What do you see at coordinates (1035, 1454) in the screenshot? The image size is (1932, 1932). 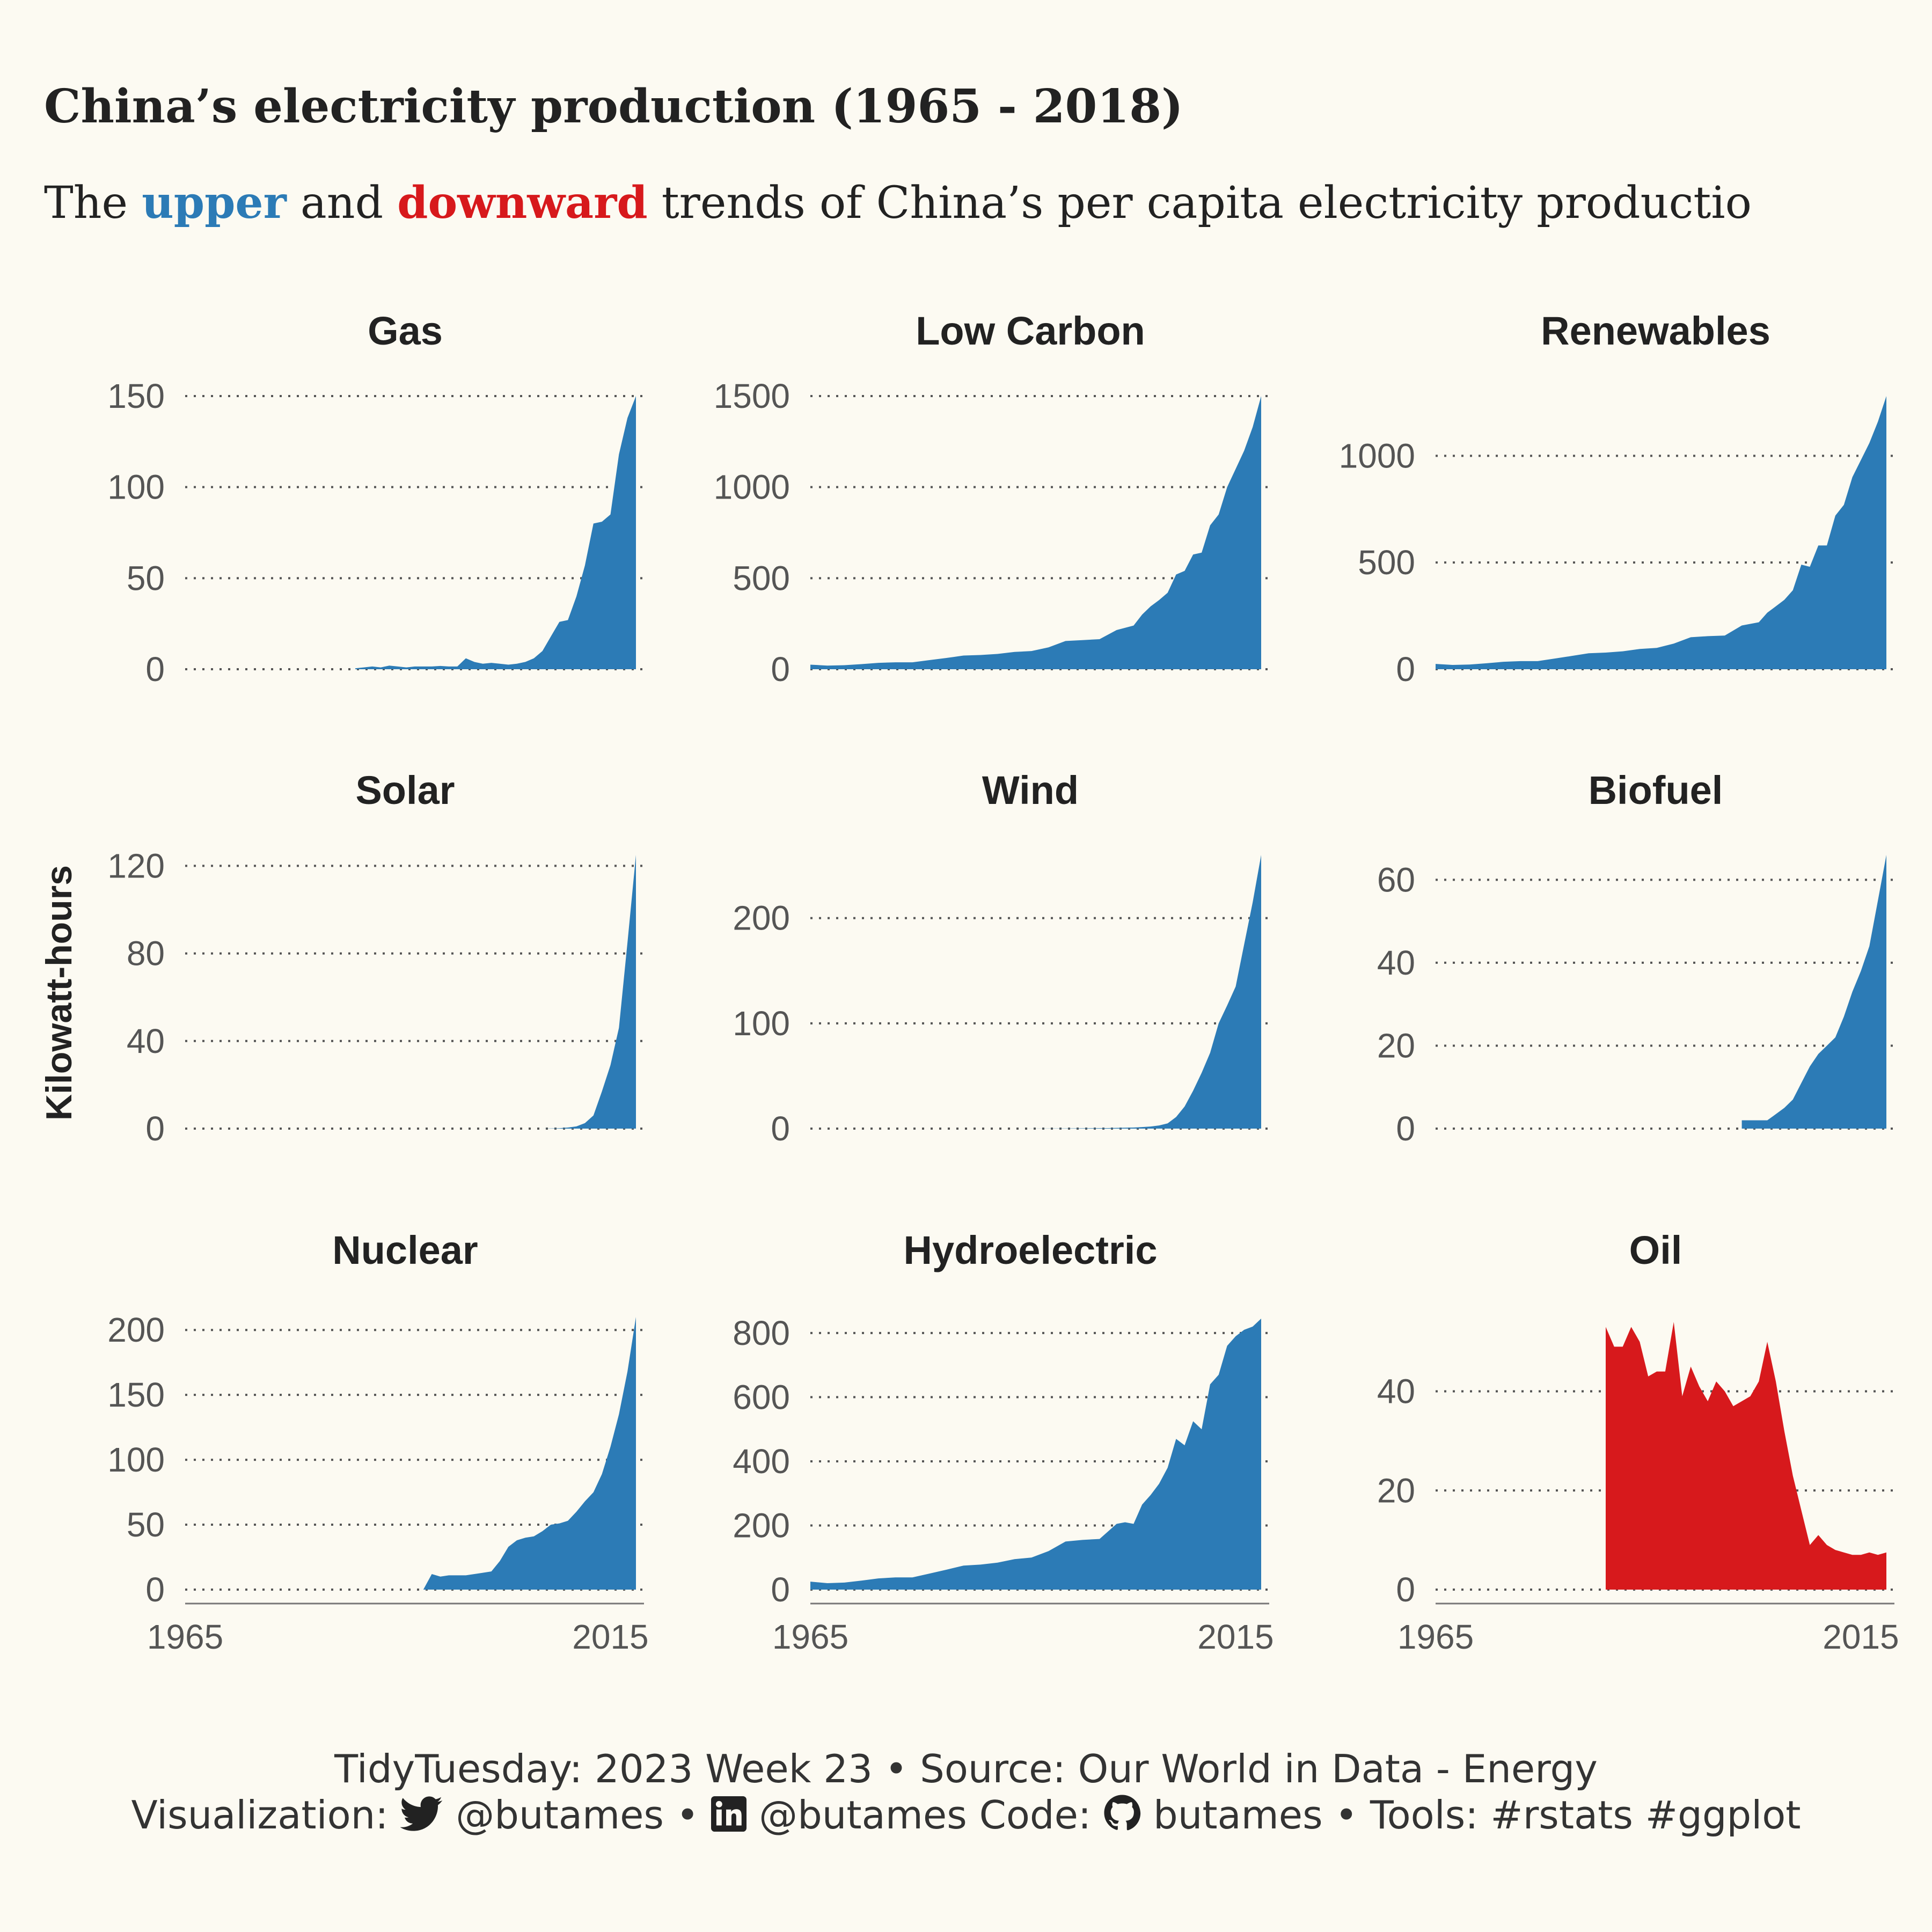 I see `area-series-hydroelectric` at bounding box center [1035, 1454].